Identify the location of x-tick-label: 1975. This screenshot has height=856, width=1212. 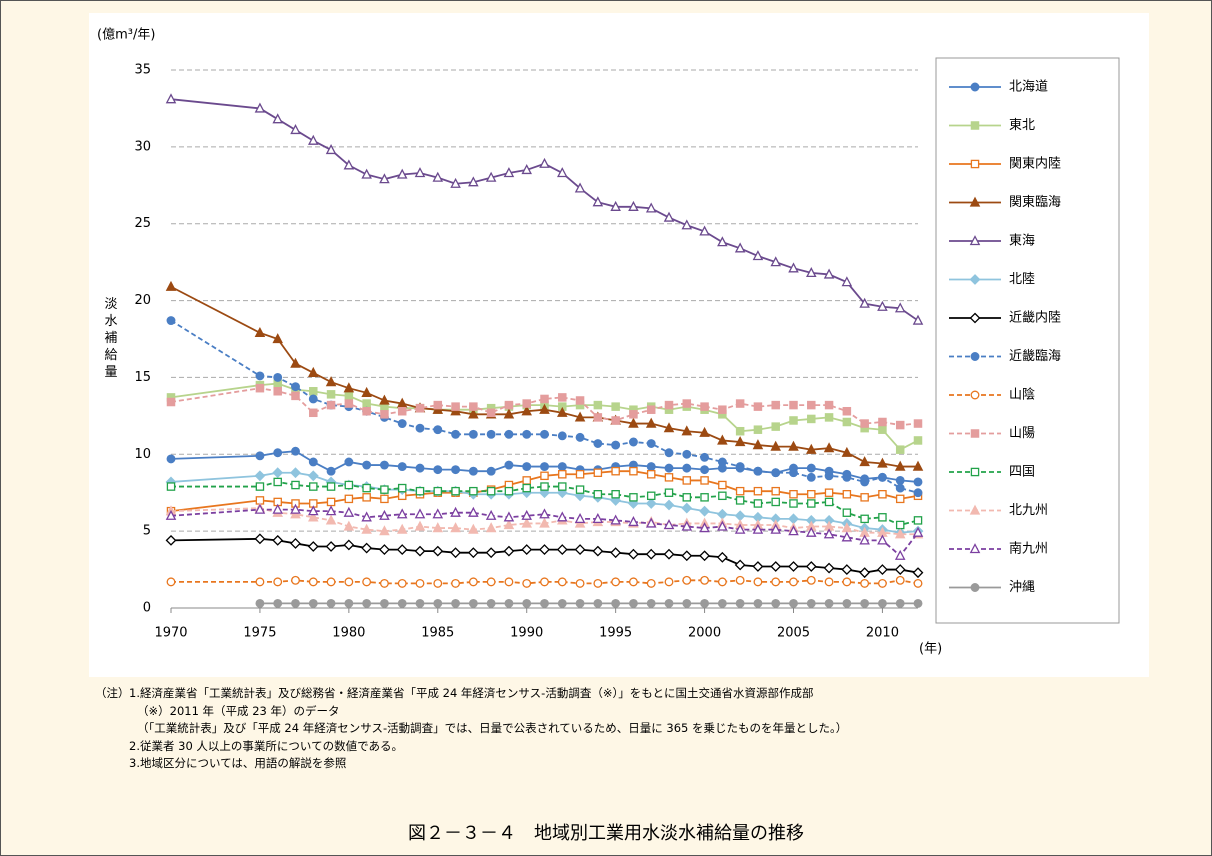
(259, 633).